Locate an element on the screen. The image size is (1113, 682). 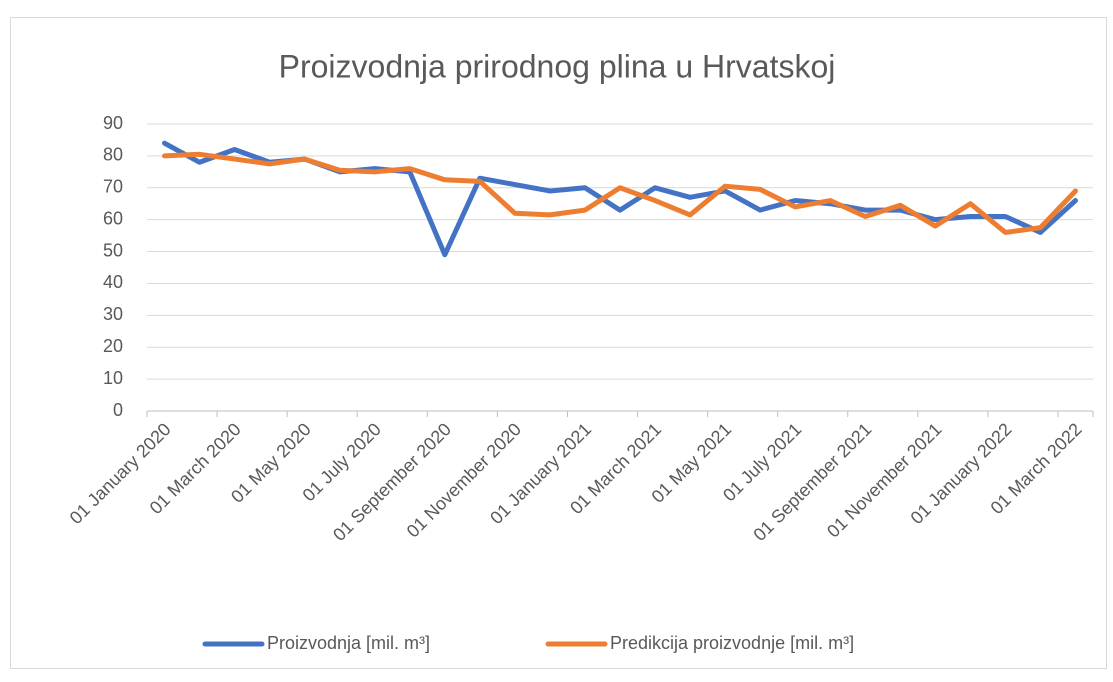
y-tick-label: 0 is located at coordinates (118, 410).